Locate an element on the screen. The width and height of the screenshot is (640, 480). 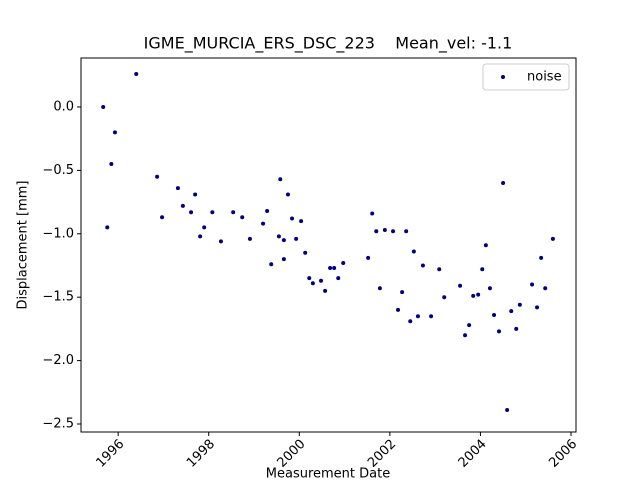
y-tick-label: −2.5 is located at coordinates (58, 424).